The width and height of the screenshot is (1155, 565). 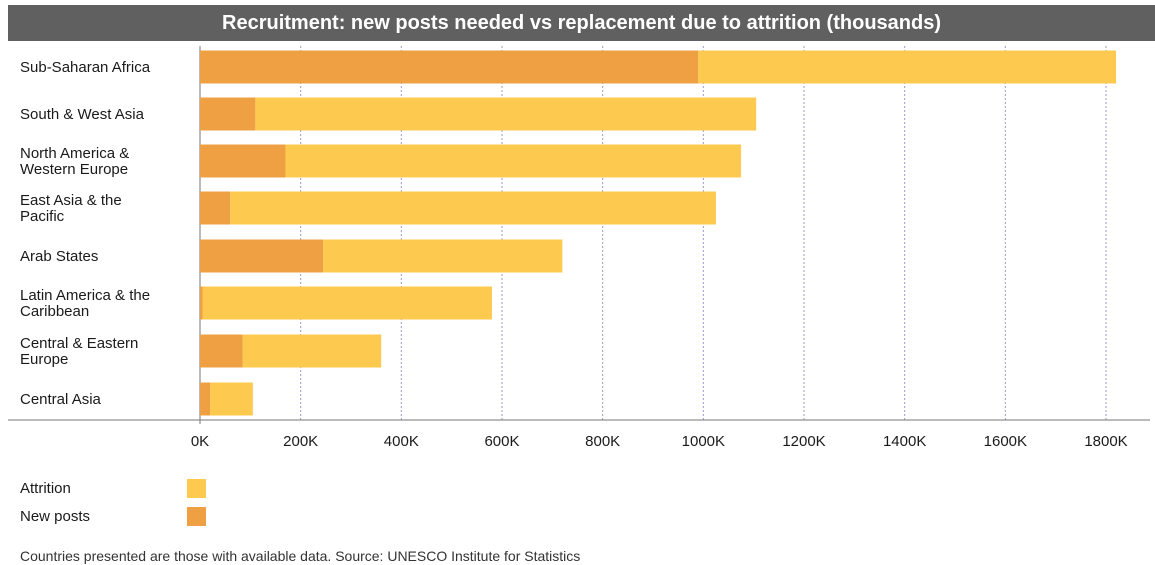 I want to click on category-label: Sub-Saharan Africa, so click(x=85, y=67).